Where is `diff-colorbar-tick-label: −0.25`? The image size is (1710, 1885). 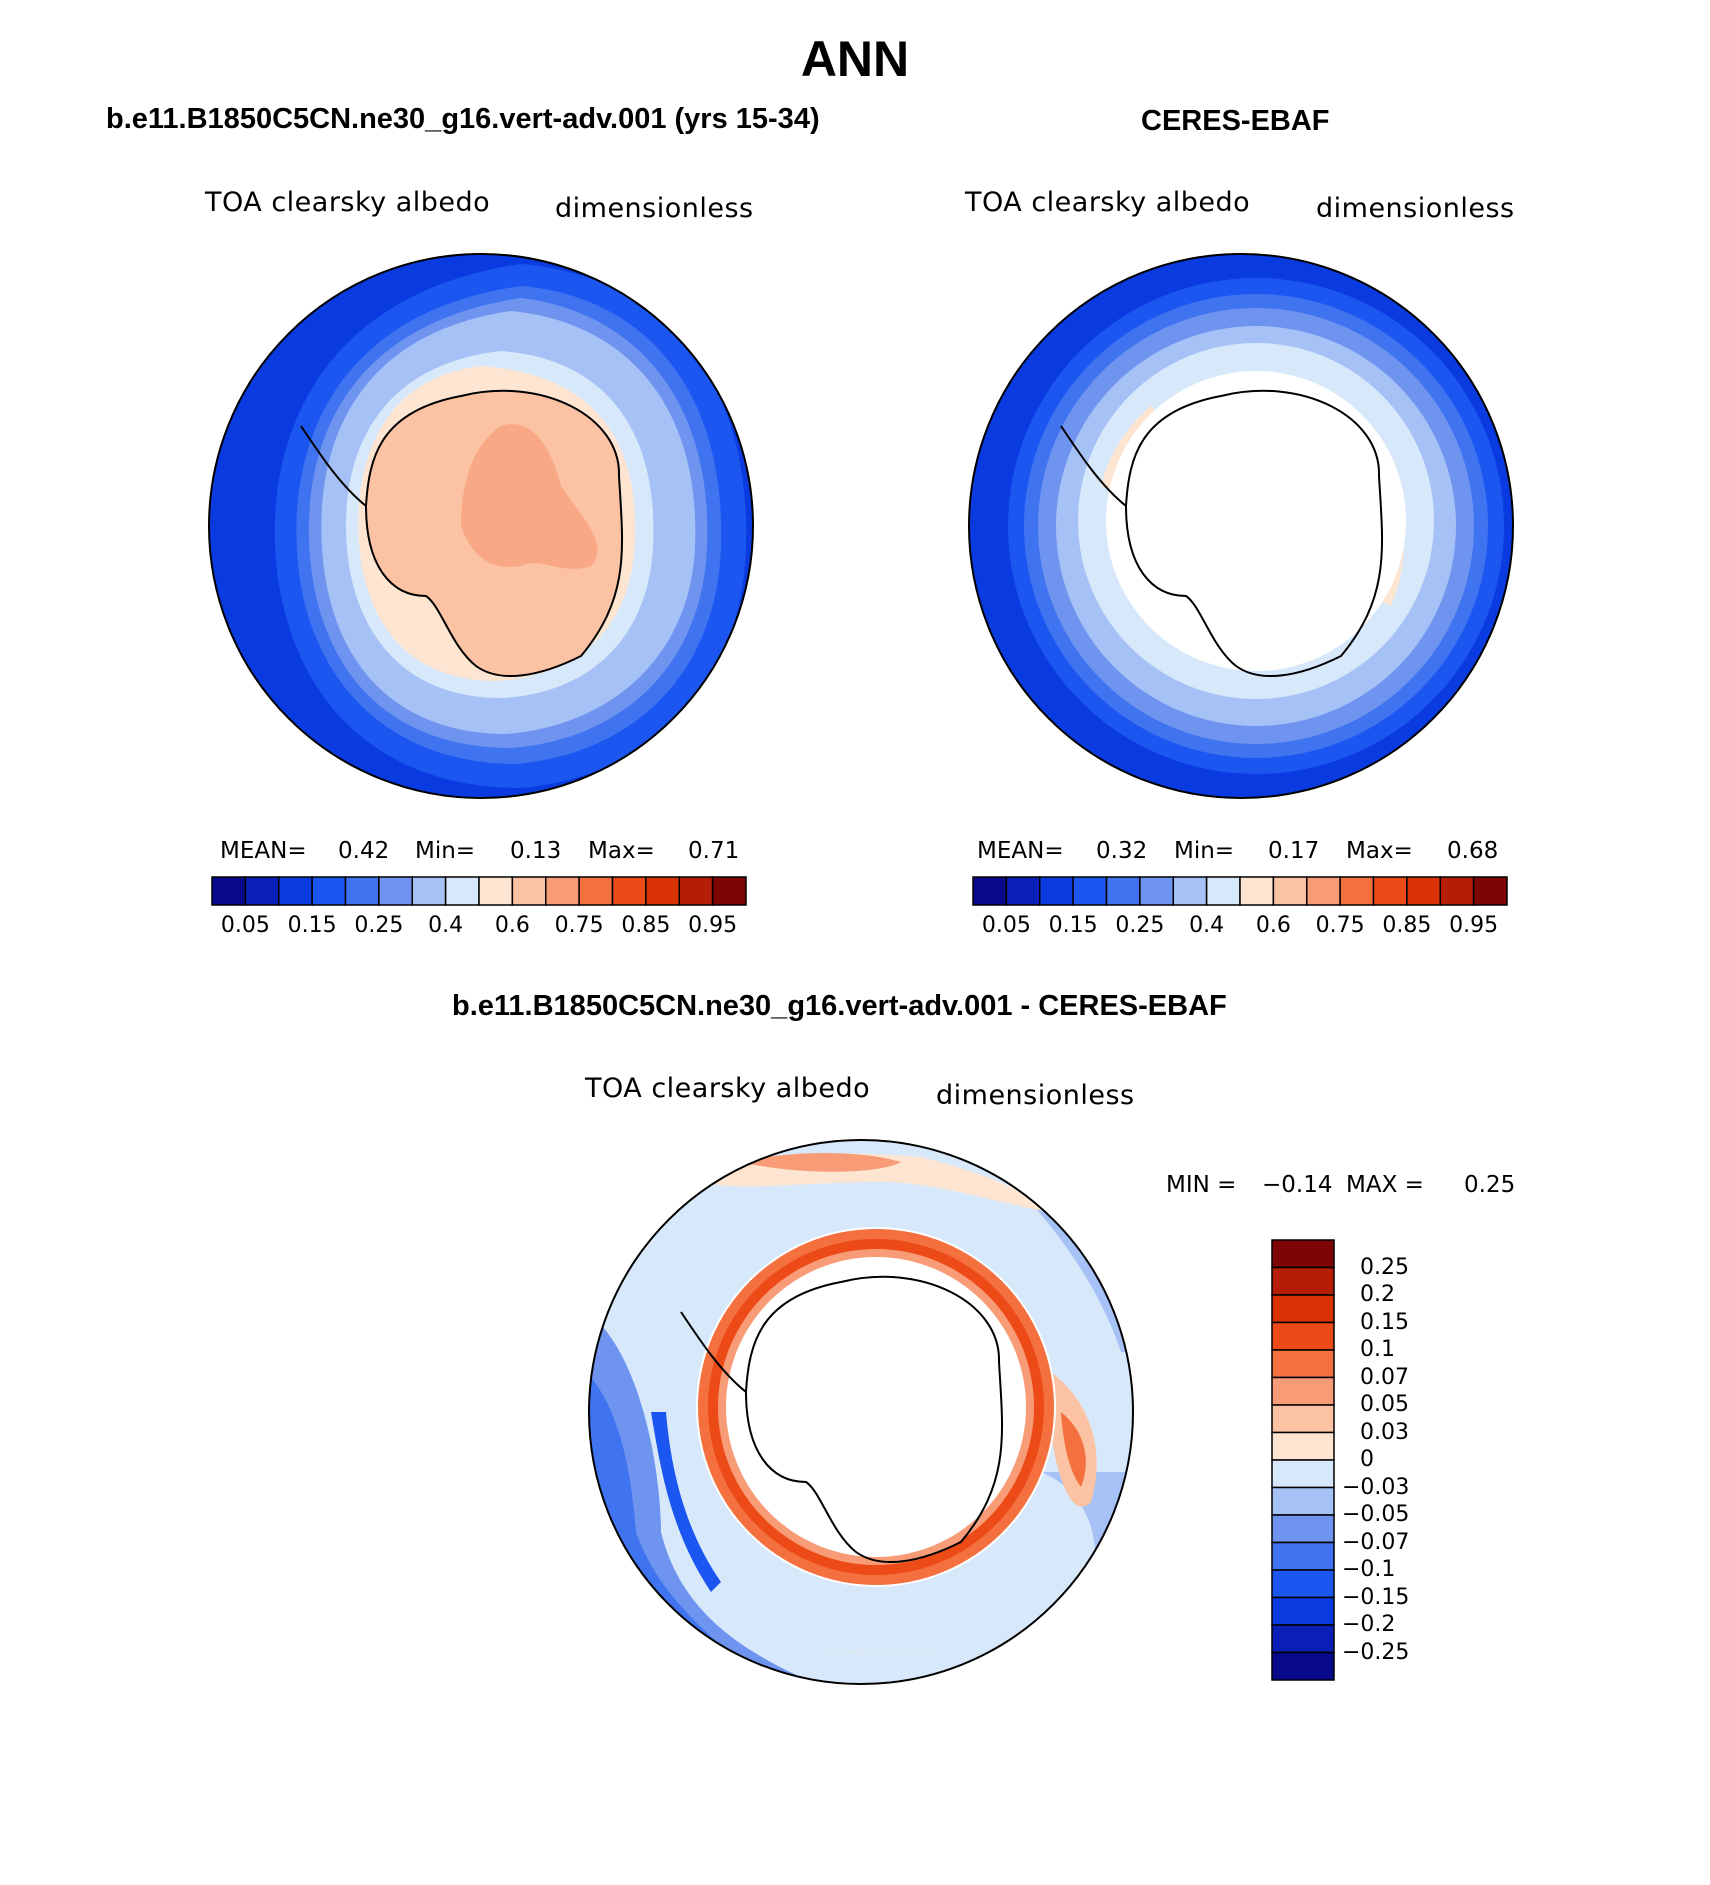 diff-colorbar-tick-label: −0.25 is located at coordinates (1376, 1652).